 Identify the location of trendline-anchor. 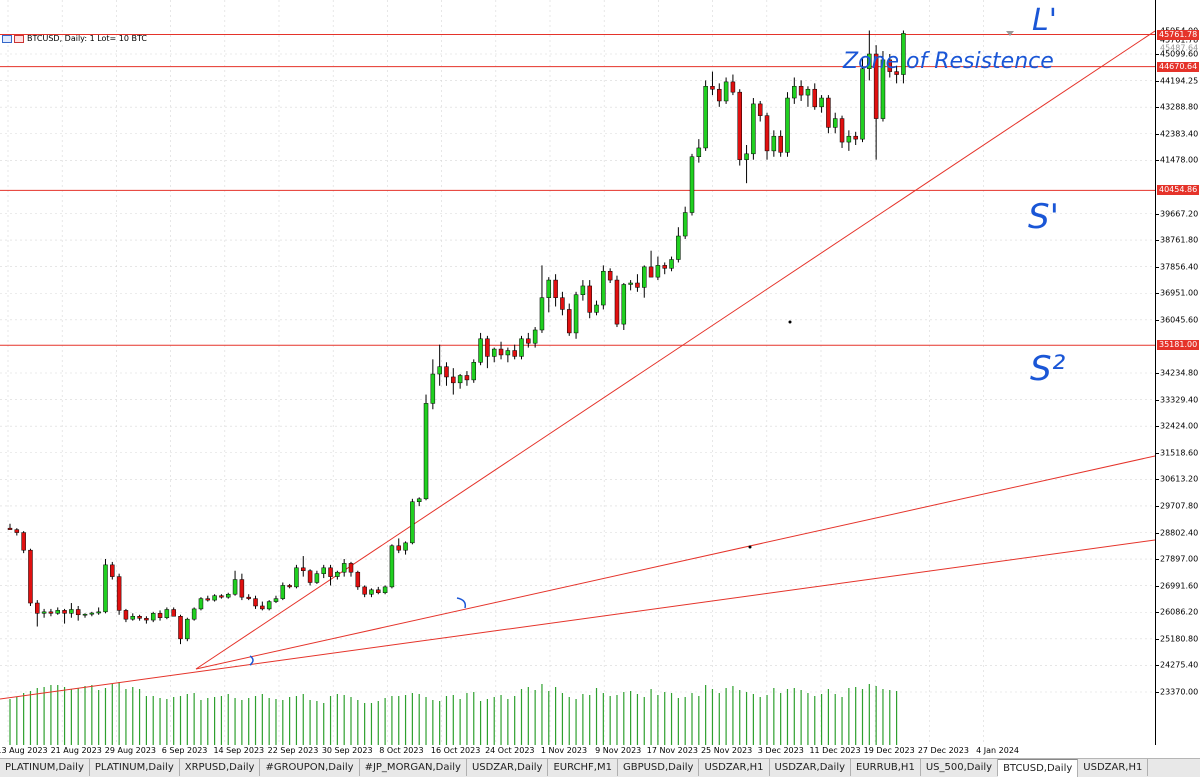
(750, 547).